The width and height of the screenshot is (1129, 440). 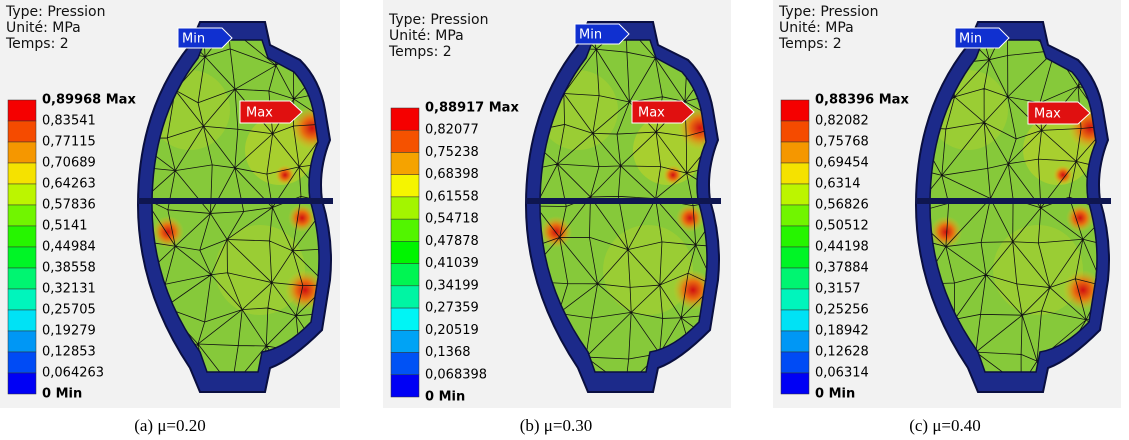 I want to click on legend-label: 0,34199, so click(x=452, y=285).